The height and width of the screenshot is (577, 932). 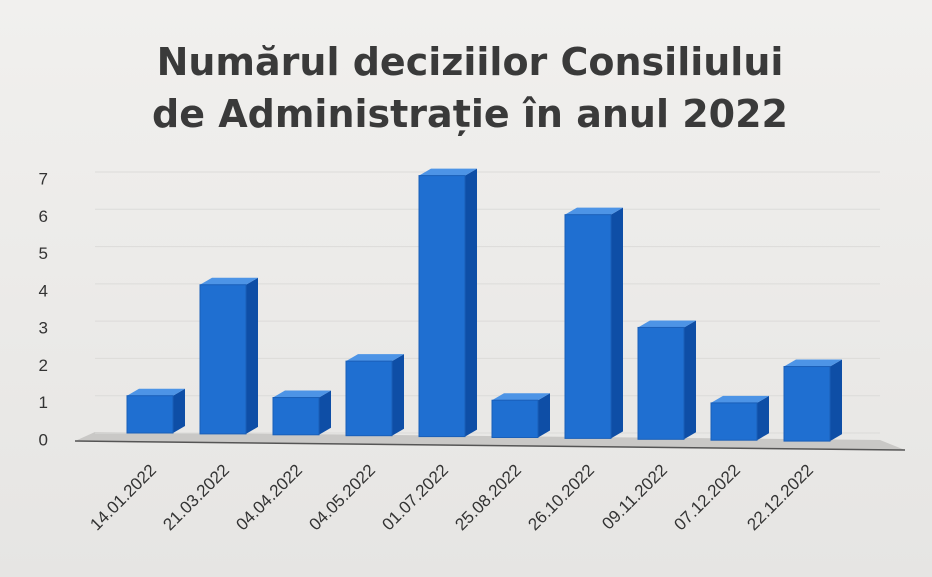 What do you see at coordinates (634, 497) in the screenshot?
I see `x-tick-label: 09.11.2022` at bounding box center [634, 497].